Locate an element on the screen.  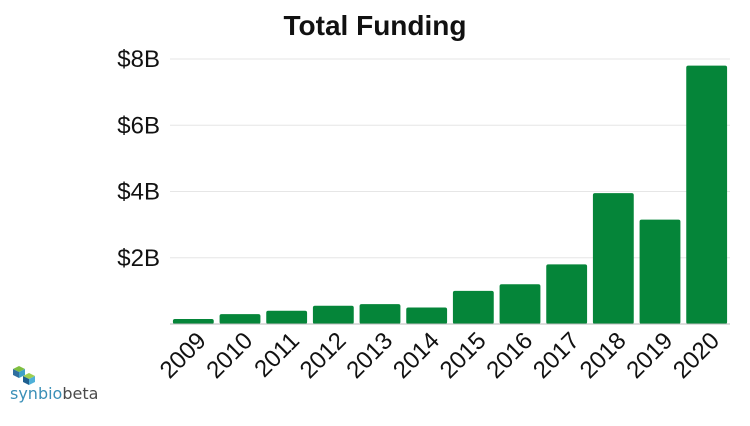
bar-2018 is located at coordinates (613, 258).